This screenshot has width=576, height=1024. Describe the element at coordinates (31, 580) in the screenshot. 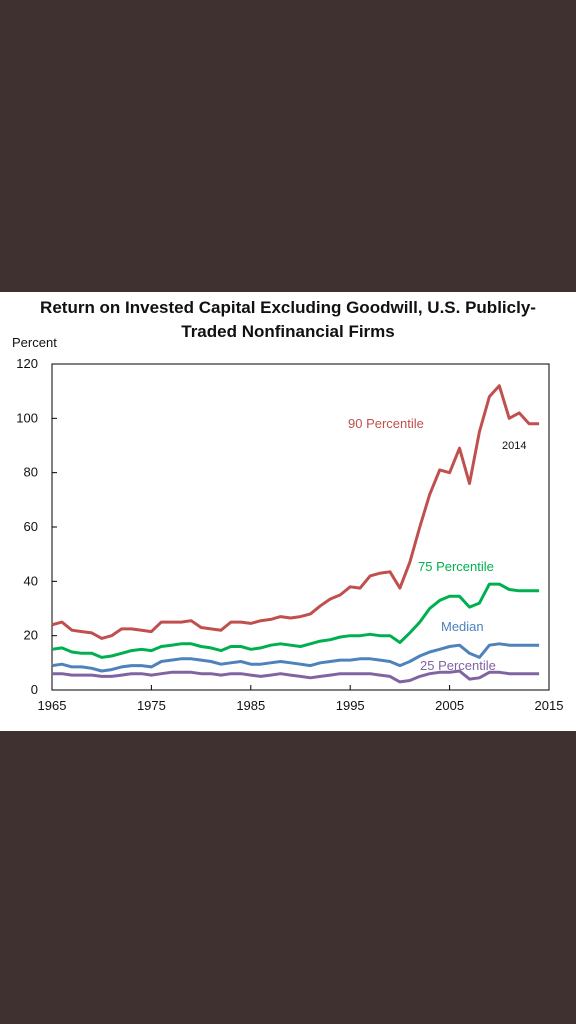

I see `y-tick-label: 40` at that location.